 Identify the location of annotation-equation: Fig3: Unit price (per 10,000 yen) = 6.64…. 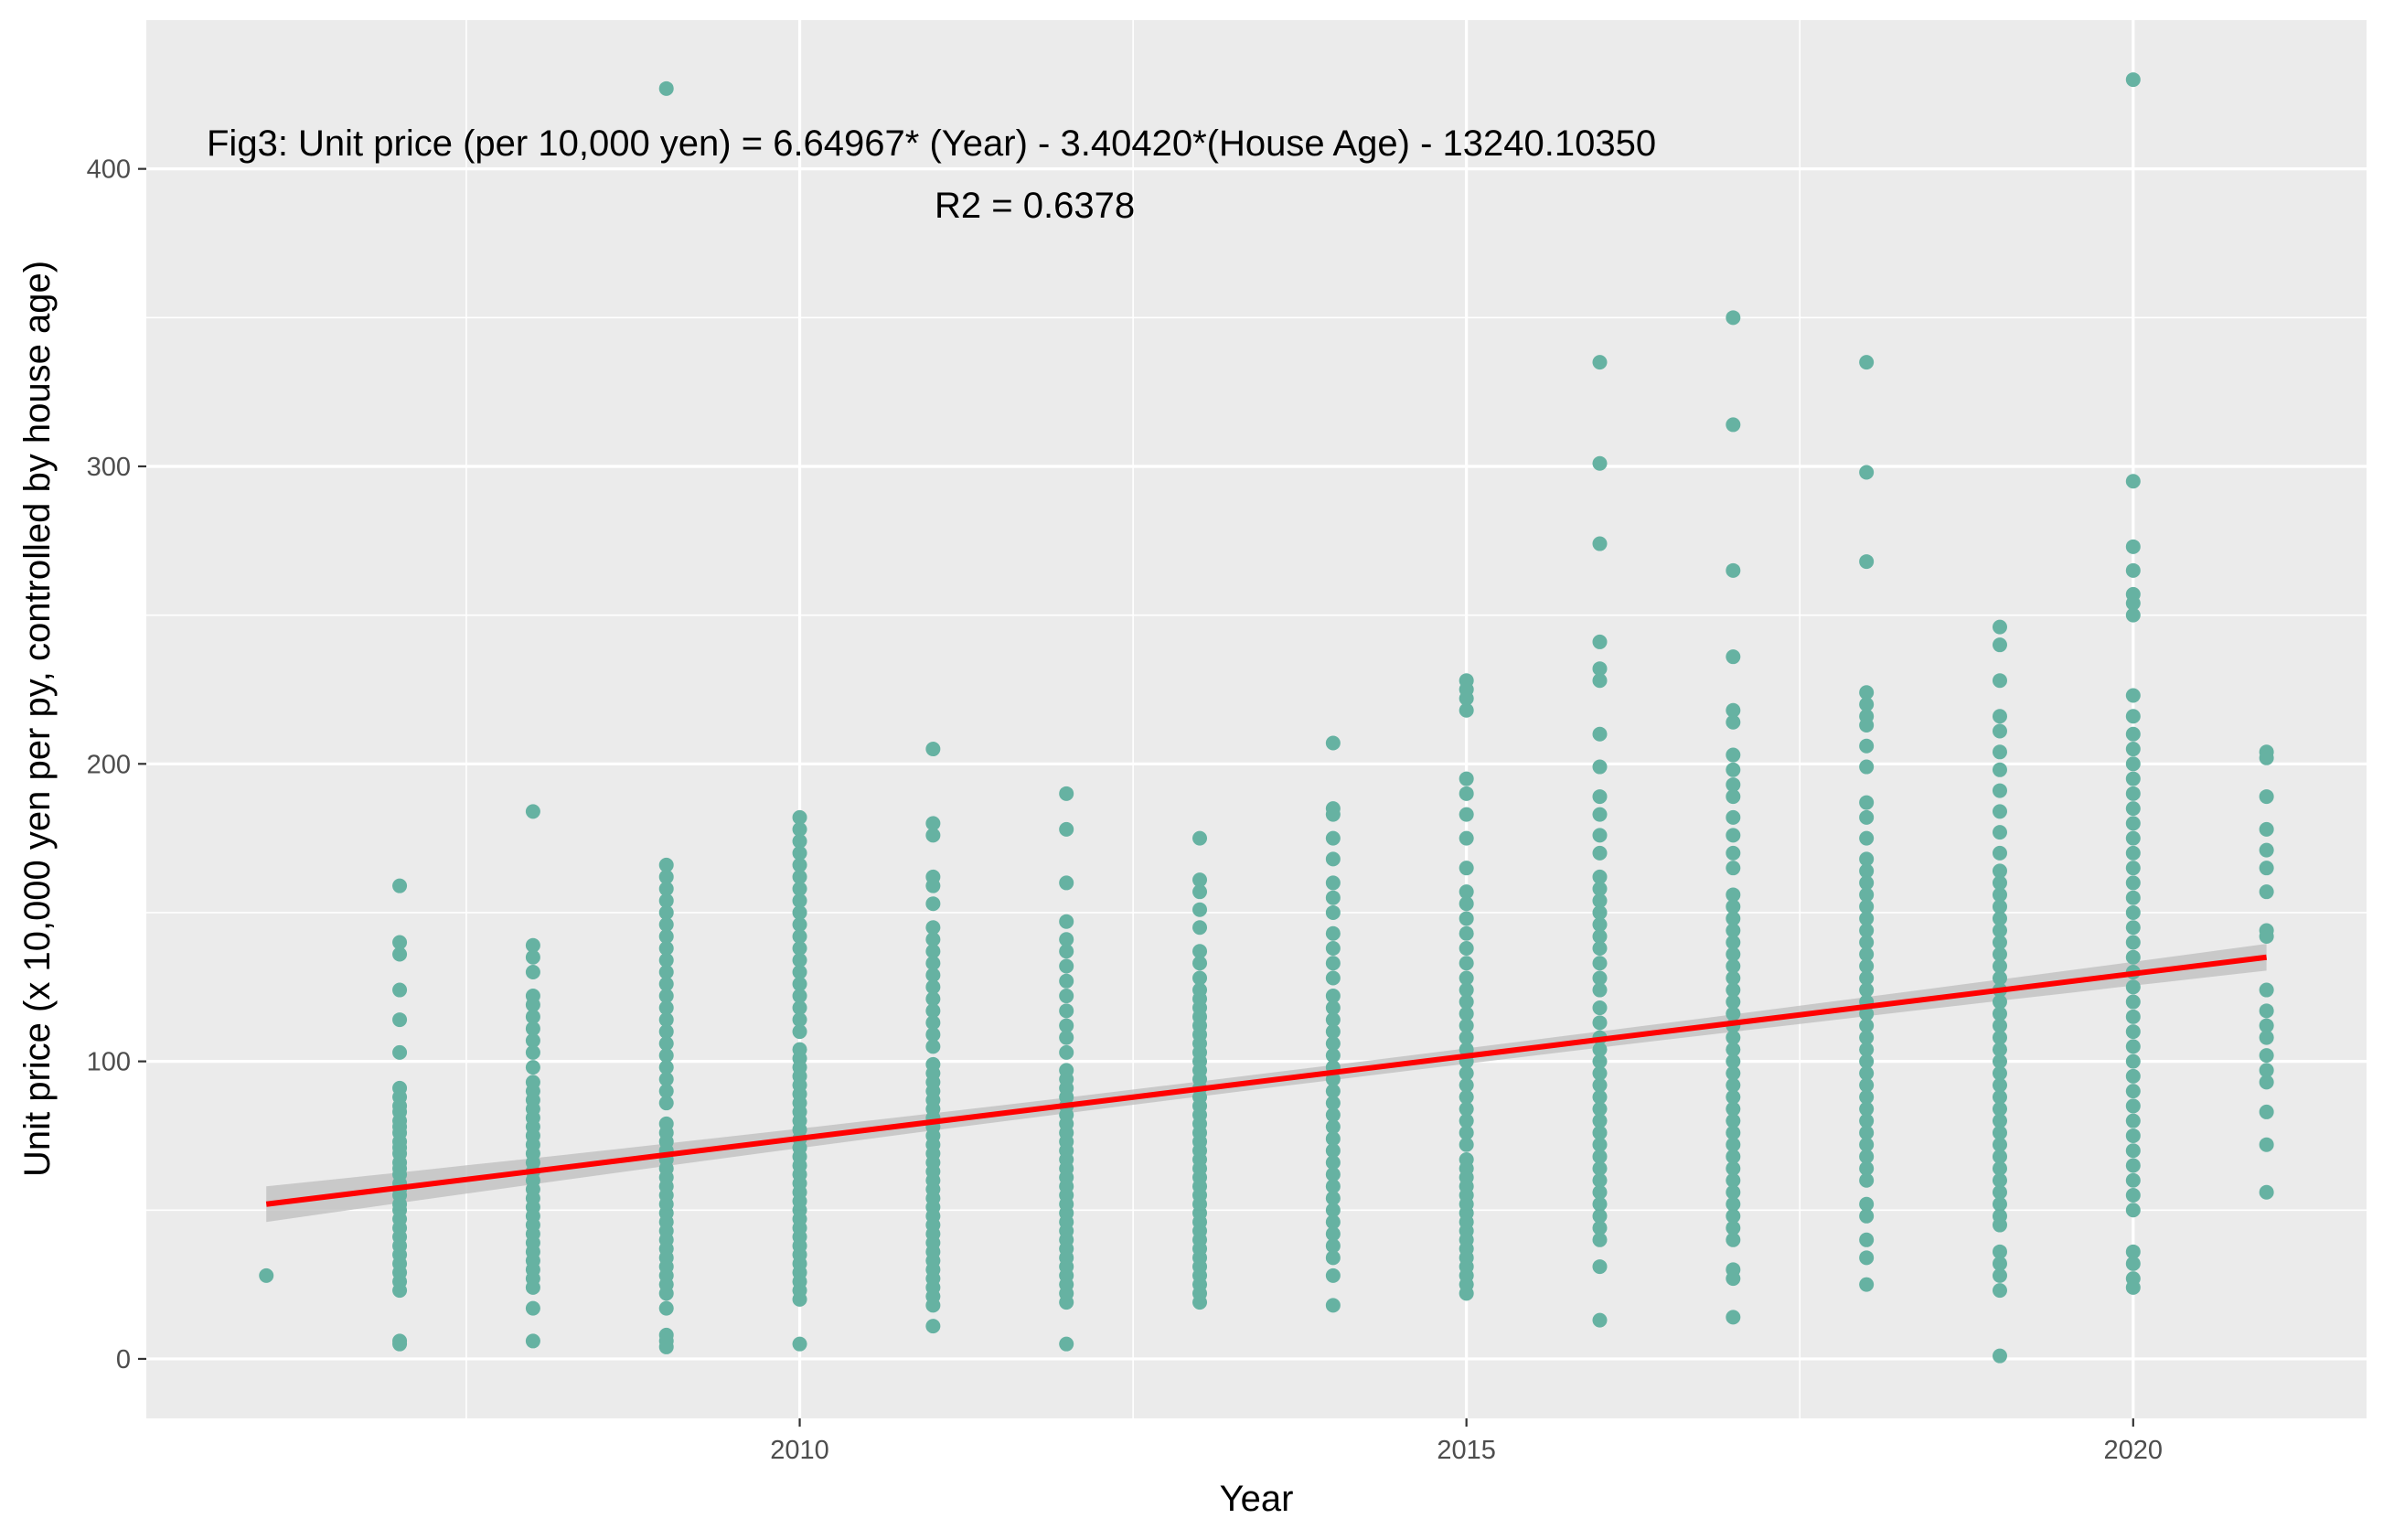
(931, 144).